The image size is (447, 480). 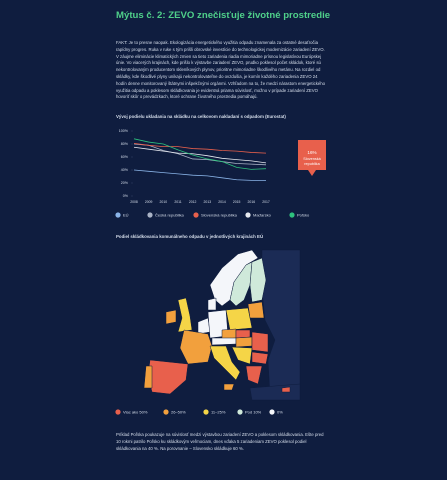 I want to click on legend-label: Poľsko, so click(x=303, y=215).